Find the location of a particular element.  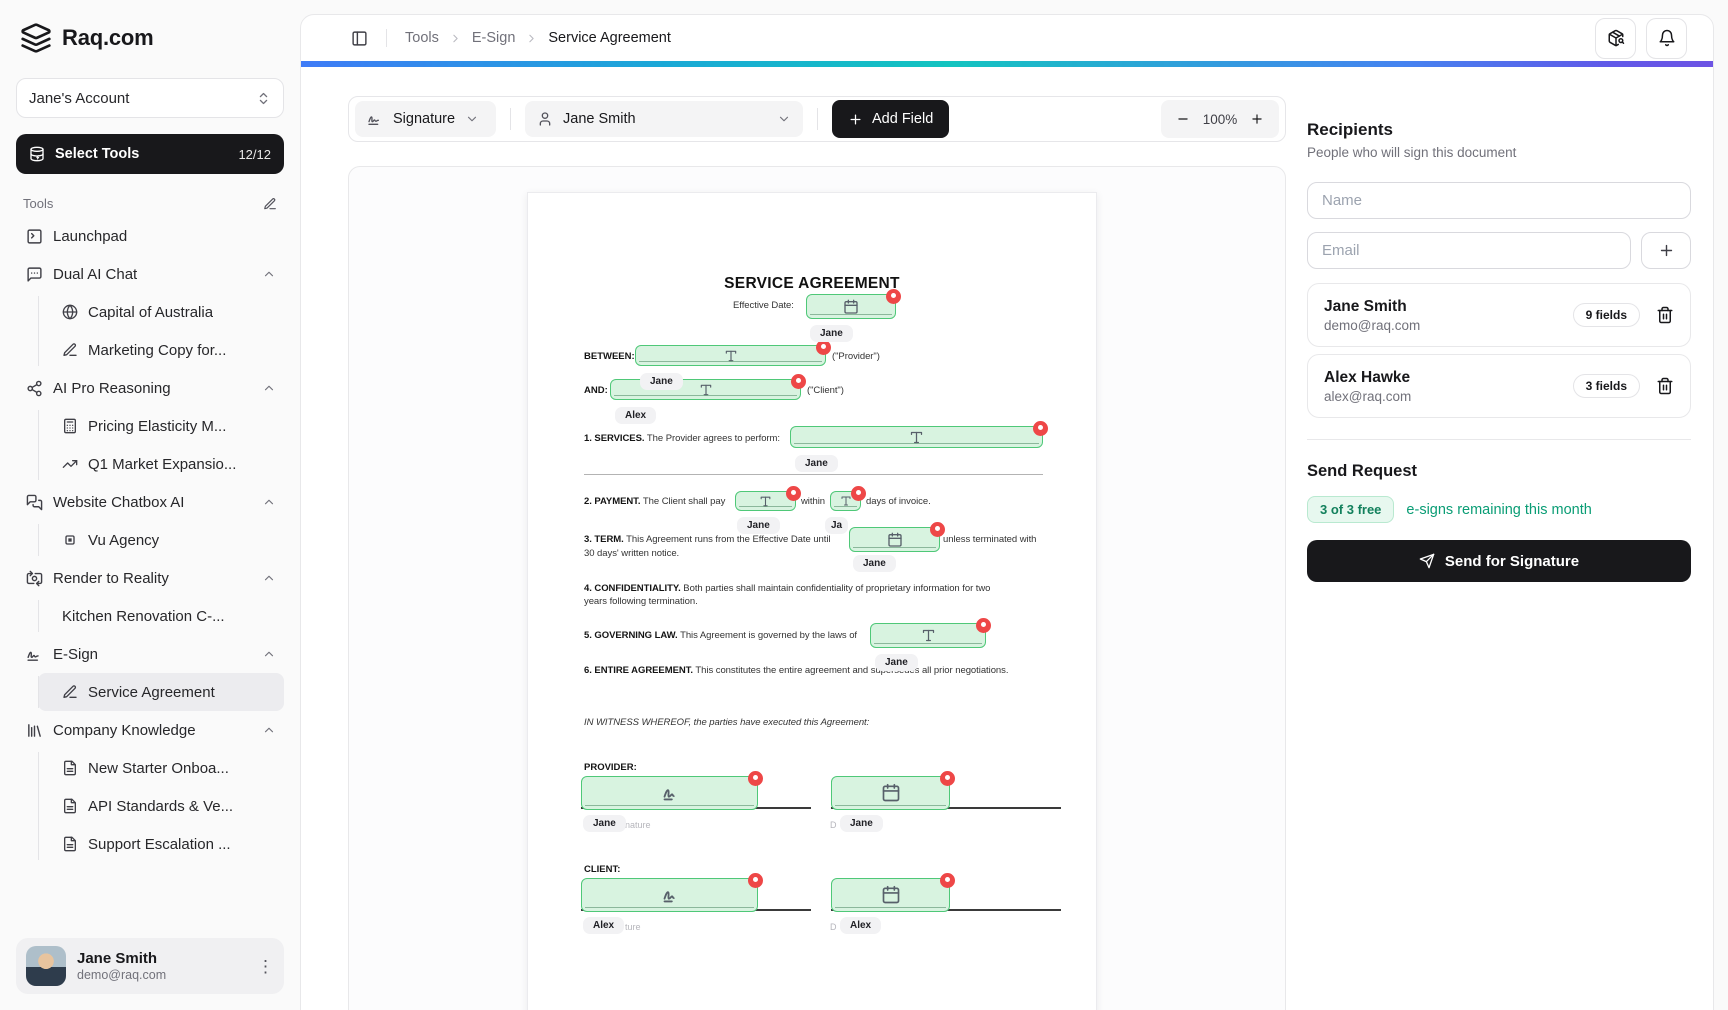

sidebar-subitem-vu-agency: Vu Agency is located at coordinates (161, 540).